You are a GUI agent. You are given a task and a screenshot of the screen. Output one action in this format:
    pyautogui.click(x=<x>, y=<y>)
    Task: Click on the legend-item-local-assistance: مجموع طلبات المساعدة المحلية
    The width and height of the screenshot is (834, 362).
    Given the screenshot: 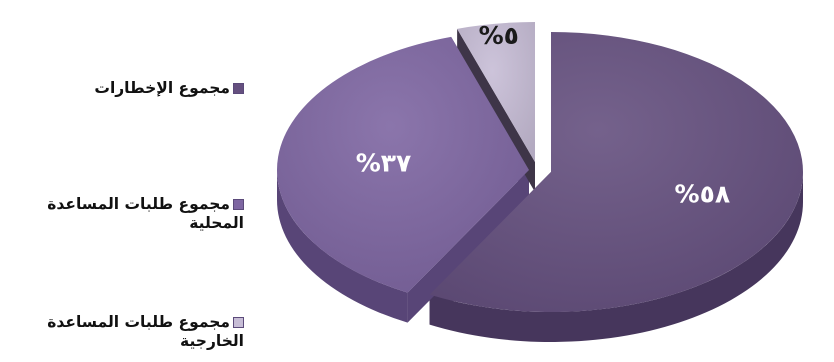 What is the action you would take?
    pyautogui.click(x=124, y=213)
    